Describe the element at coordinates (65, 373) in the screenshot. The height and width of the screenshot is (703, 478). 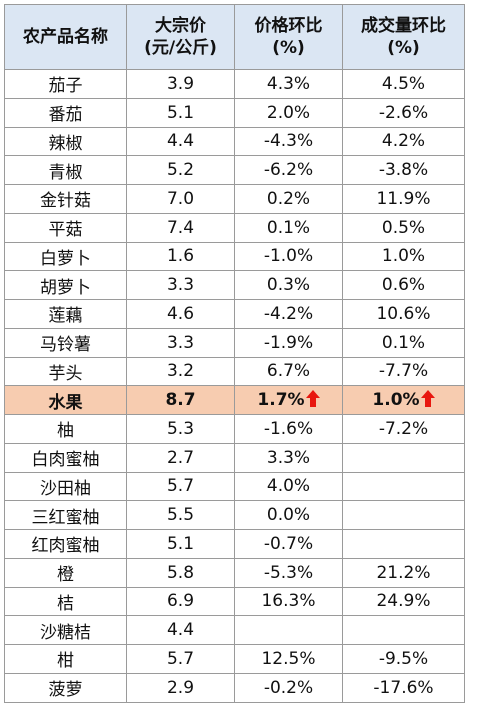
I see `product-name-cell-text: 芋头` at that location.